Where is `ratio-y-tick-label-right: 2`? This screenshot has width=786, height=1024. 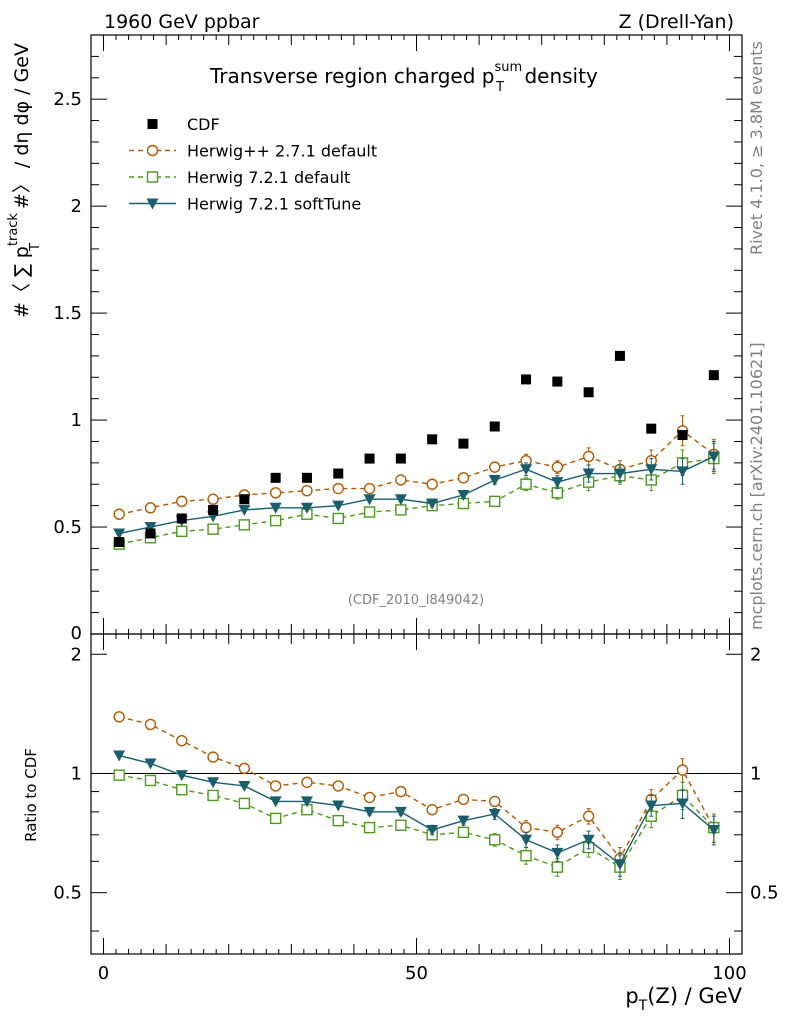
ratio-y-tick-label-right: 2 is located at coordinates (755, 654).